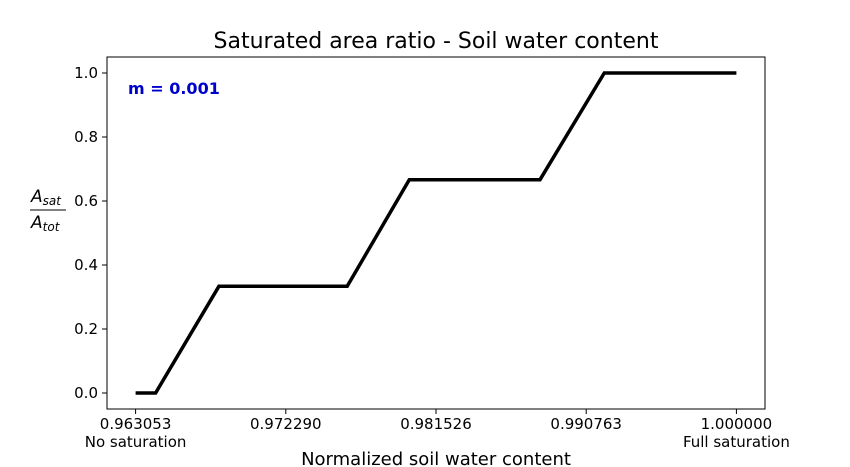  I want to click on y-tick-label: 0.0, so click(86, 393).